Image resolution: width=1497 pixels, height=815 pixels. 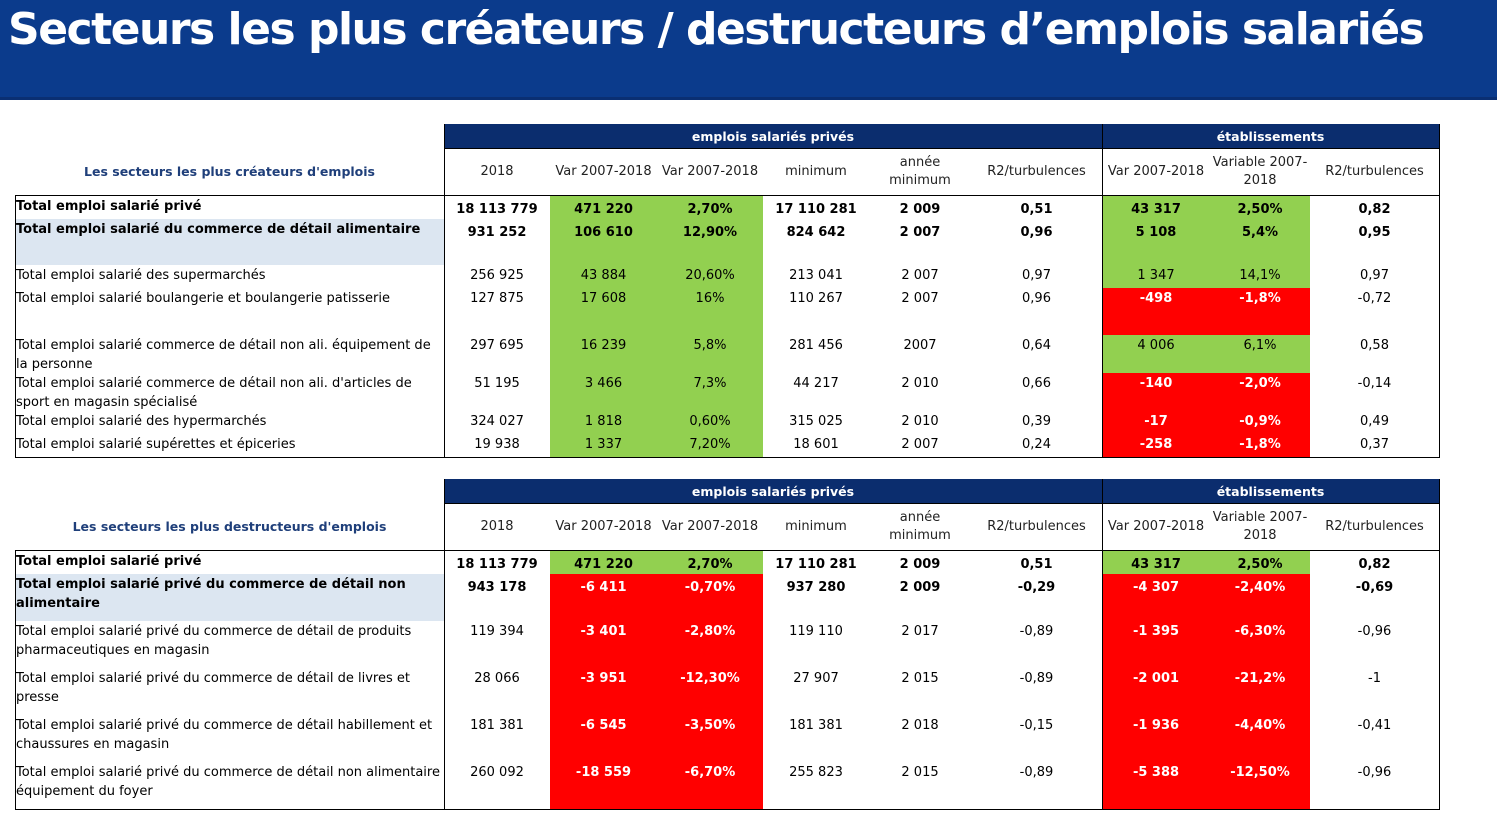 I want to click on table-cell: 0,66, so click(x=1036, y=383).